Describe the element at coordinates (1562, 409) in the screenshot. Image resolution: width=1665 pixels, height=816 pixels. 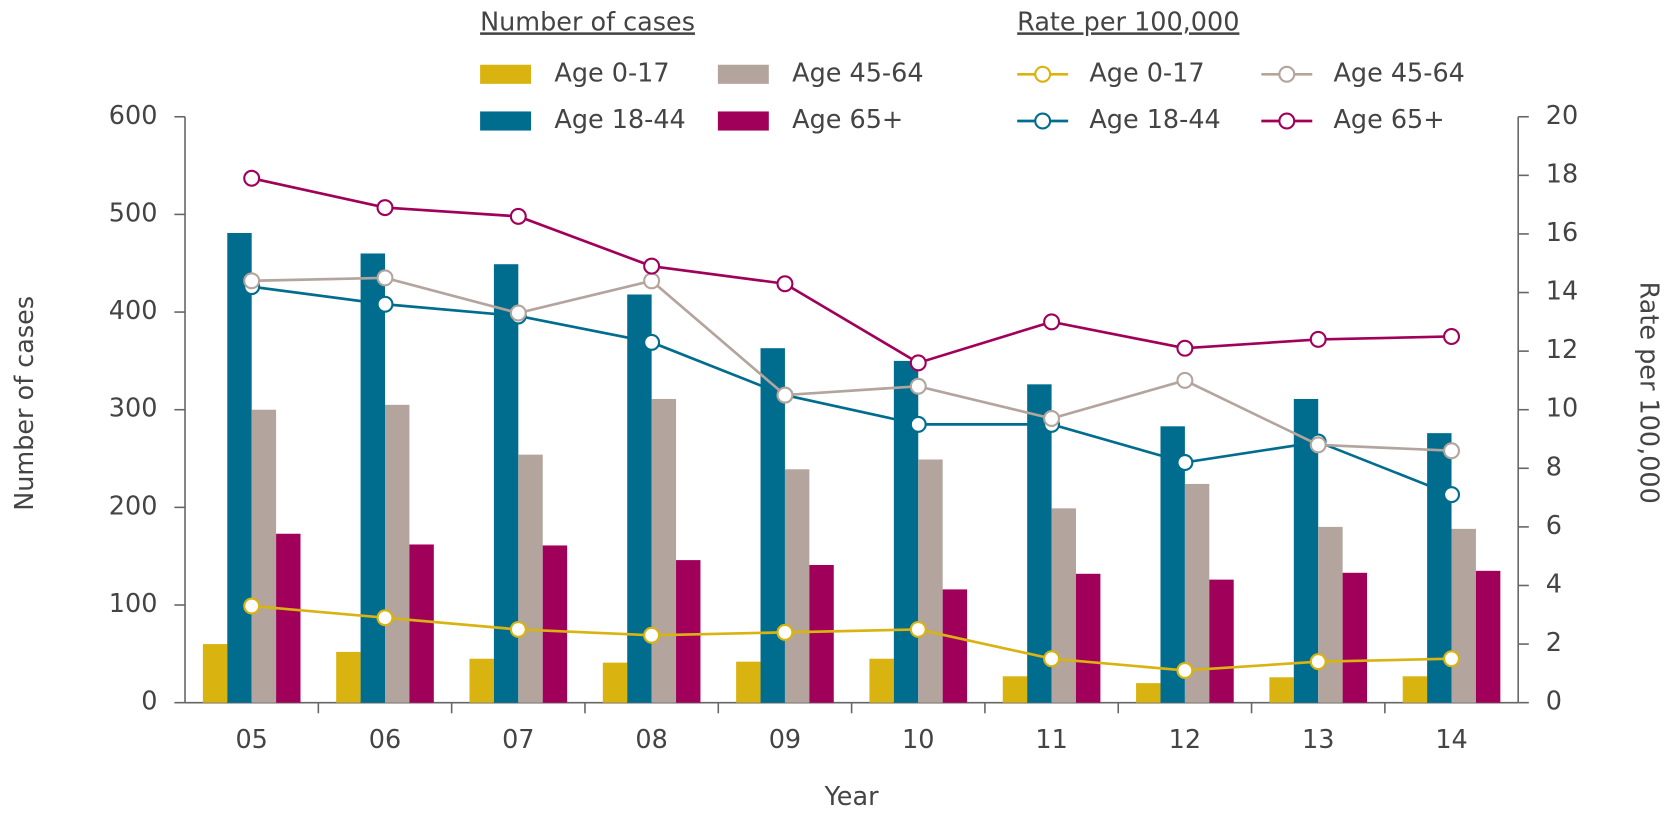
I see `y2-tick-label: 10` at that location.